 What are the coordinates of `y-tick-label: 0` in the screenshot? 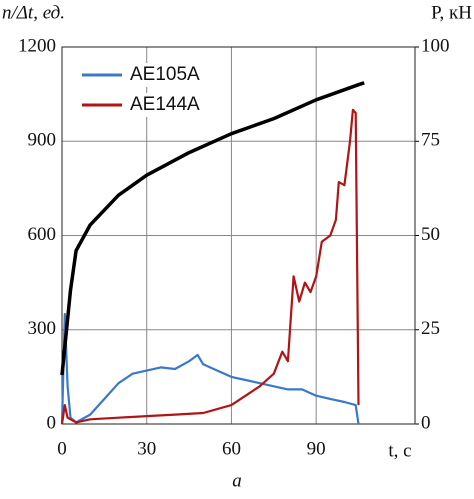 It's located at (52, 422).